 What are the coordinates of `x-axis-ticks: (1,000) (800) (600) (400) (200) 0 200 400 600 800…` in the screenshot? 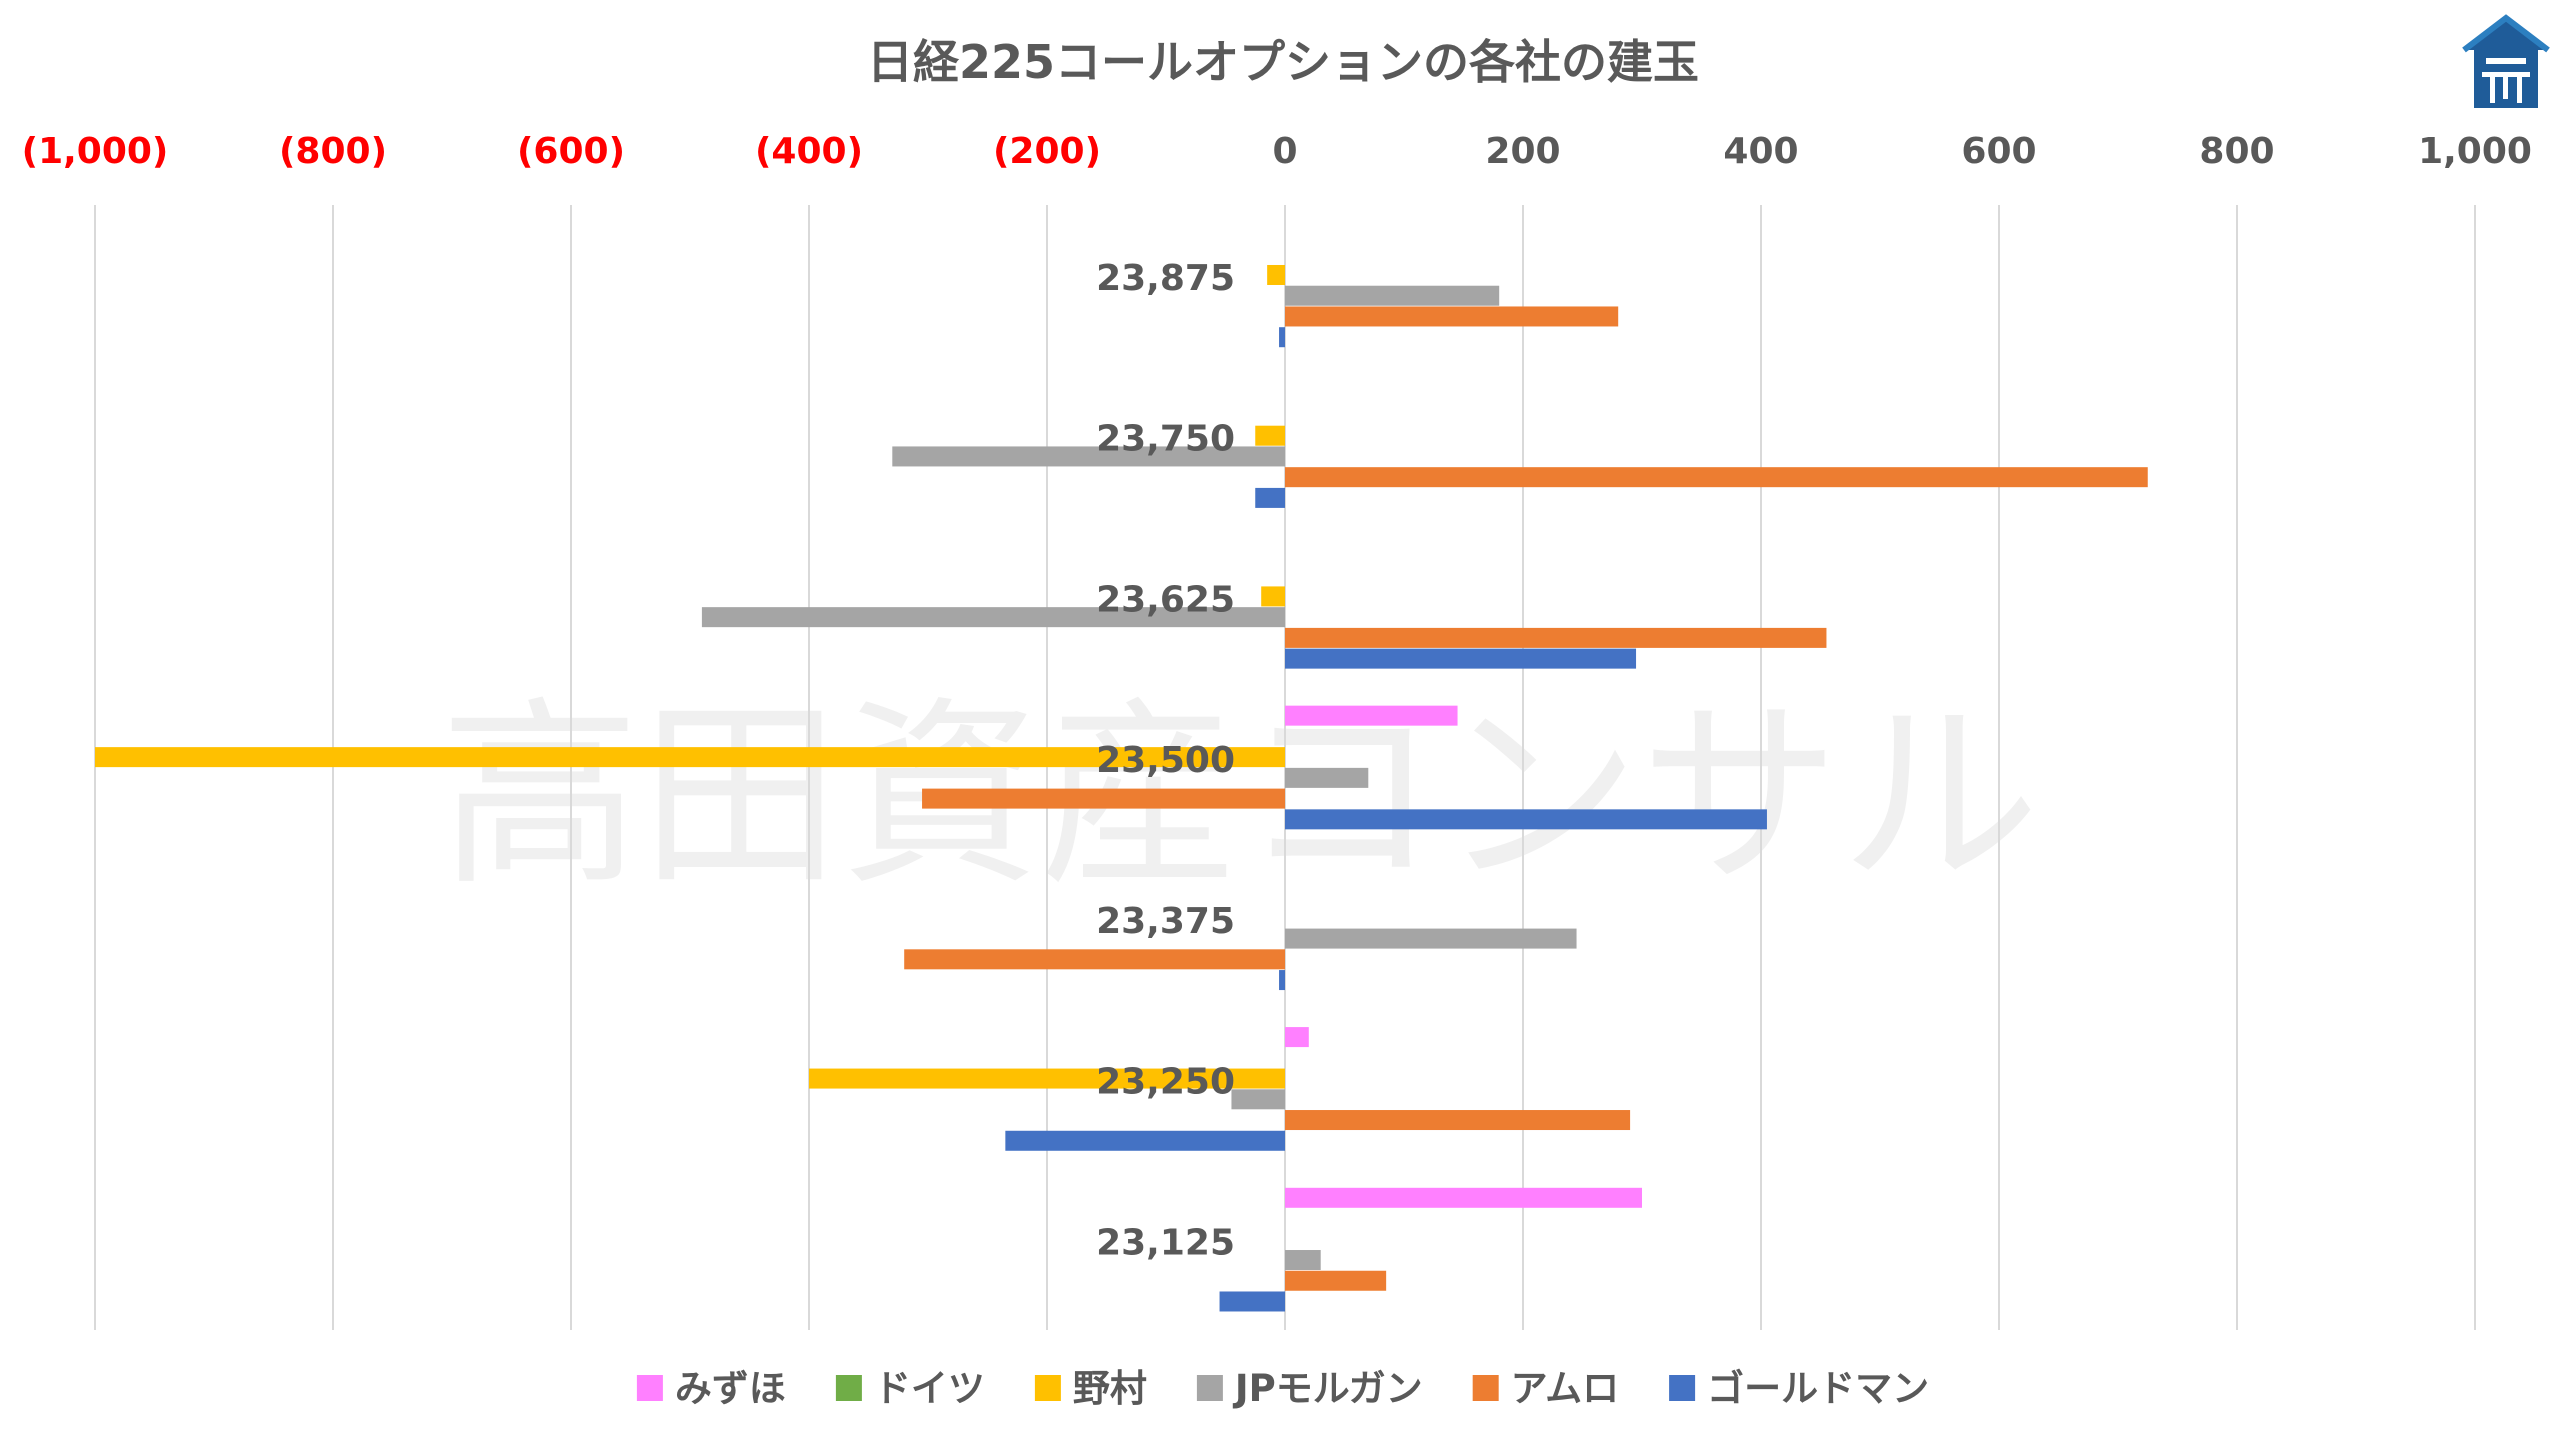 It's located at (1277, 151).